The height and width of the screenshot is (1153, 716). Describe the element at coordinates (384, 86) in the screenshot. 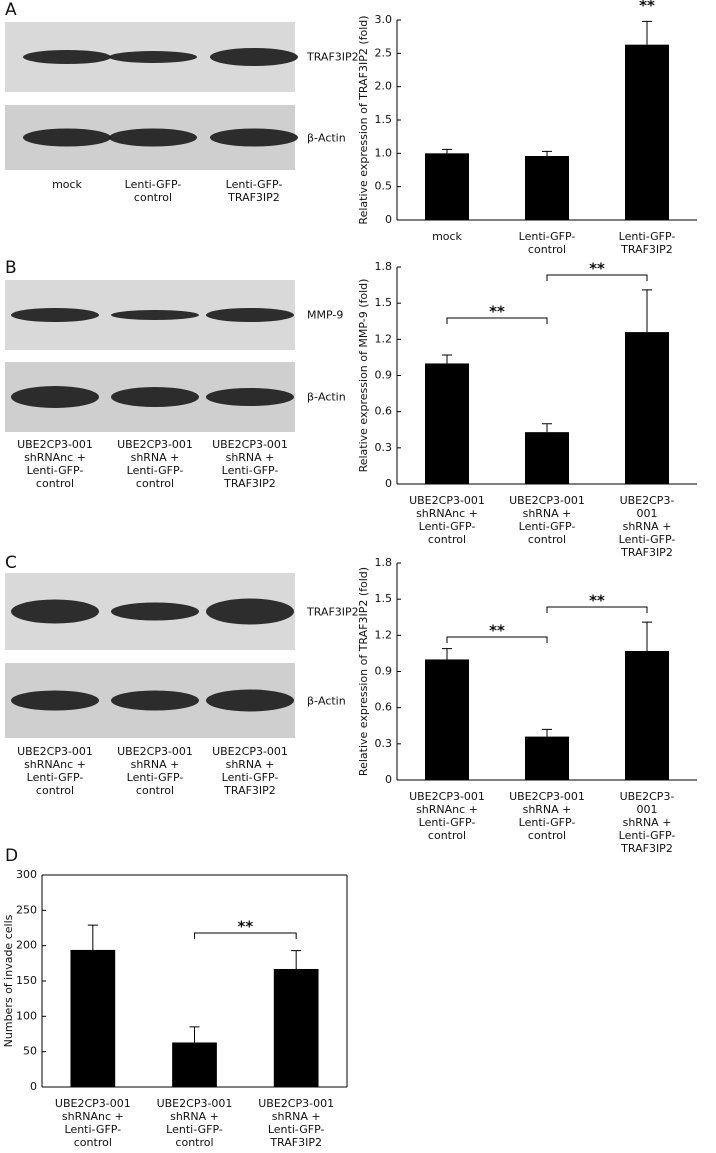

I see `y-tick-label: 2.0` at that location.